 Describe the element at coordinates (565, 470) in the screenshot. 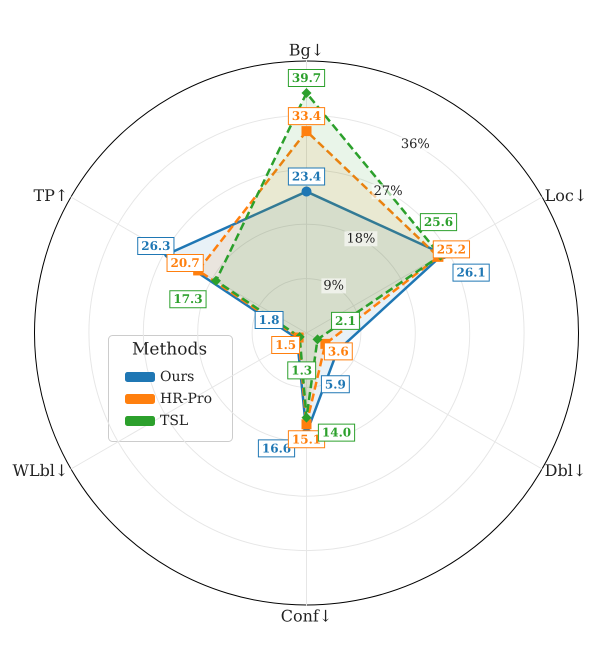

I see `spoke-label: Dbl↓` at that location.